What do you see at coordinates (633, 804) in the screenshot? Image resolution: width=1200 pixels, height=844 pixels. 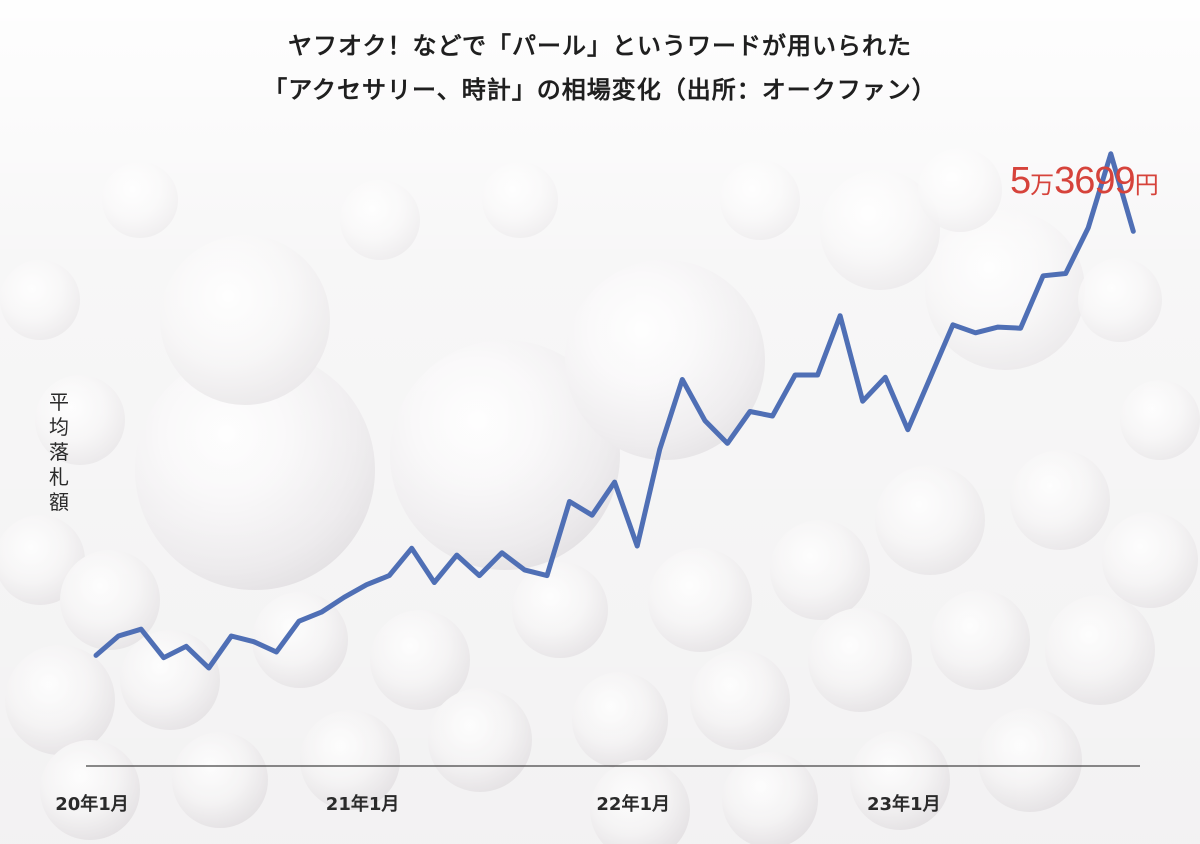 I see `x-tick-label: 22年1月` at bounding box center [633, 804].